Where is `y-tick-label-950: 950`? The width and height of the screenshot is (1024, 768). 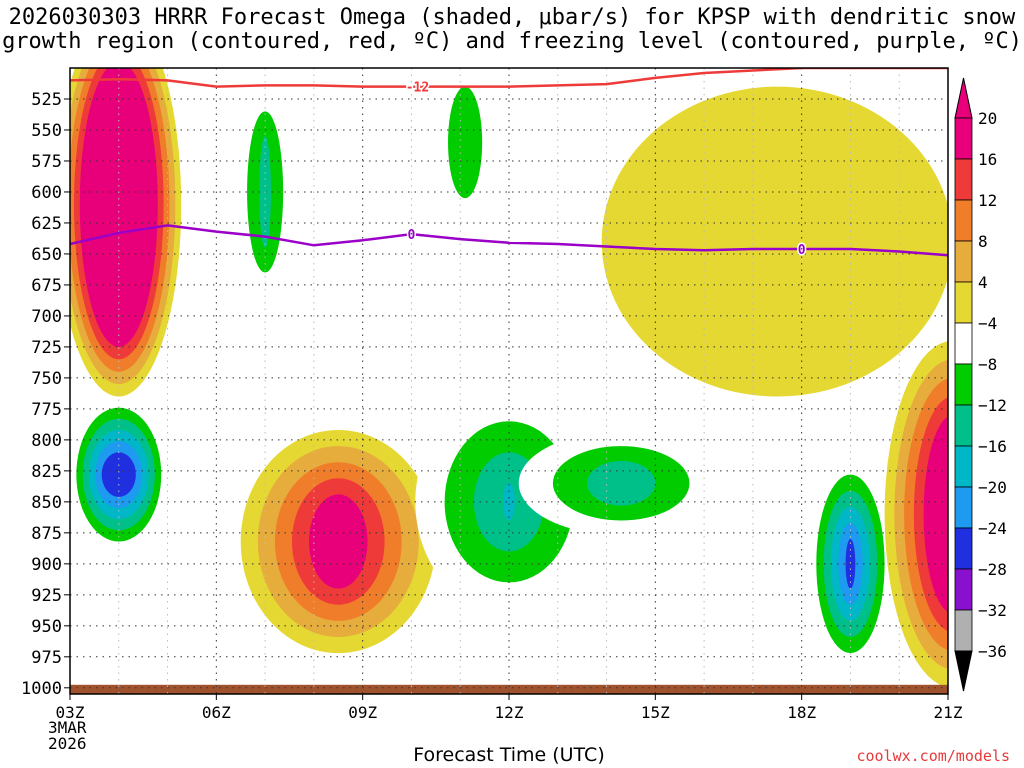 y-tick-label-950: 950 is located at coordinates (46, 627).